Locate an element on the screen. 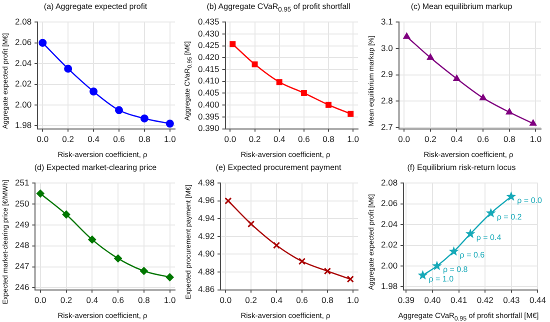 The width and height of the screenshot is (550, 322). y-tick-label: 4.86 is located at coordinates (206, 289).